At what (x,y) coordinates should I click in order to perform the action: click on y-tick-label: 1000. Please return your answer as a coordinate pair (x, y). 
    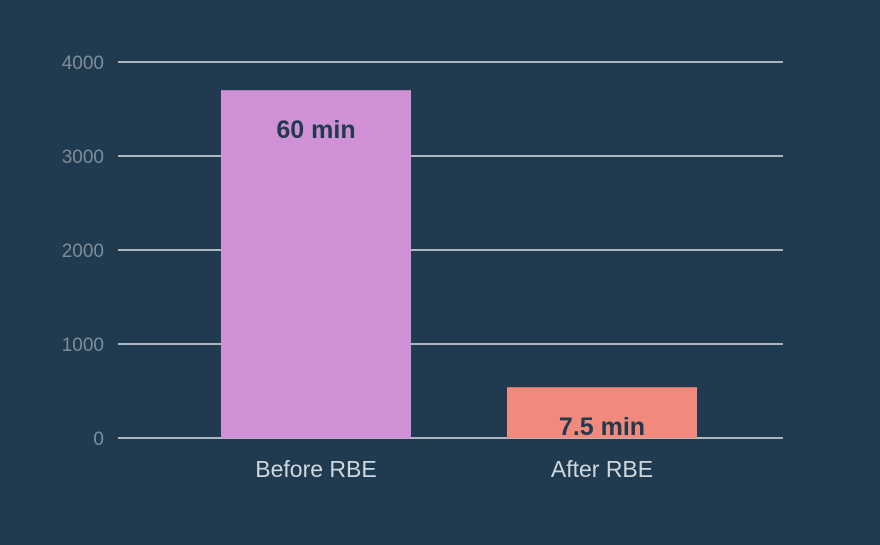
    Looking at the image, I should click on (83, 345).